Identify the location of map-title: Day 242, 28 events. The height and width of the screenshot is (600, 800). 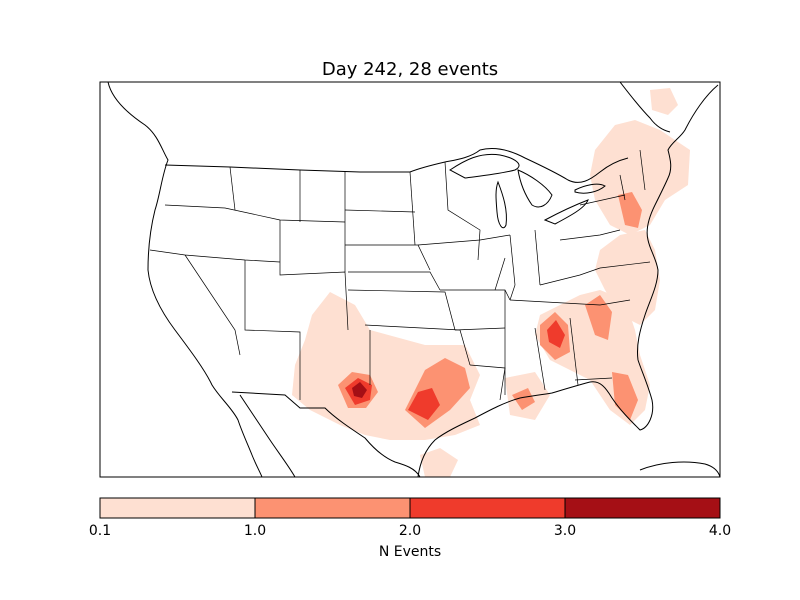
(410, 69).